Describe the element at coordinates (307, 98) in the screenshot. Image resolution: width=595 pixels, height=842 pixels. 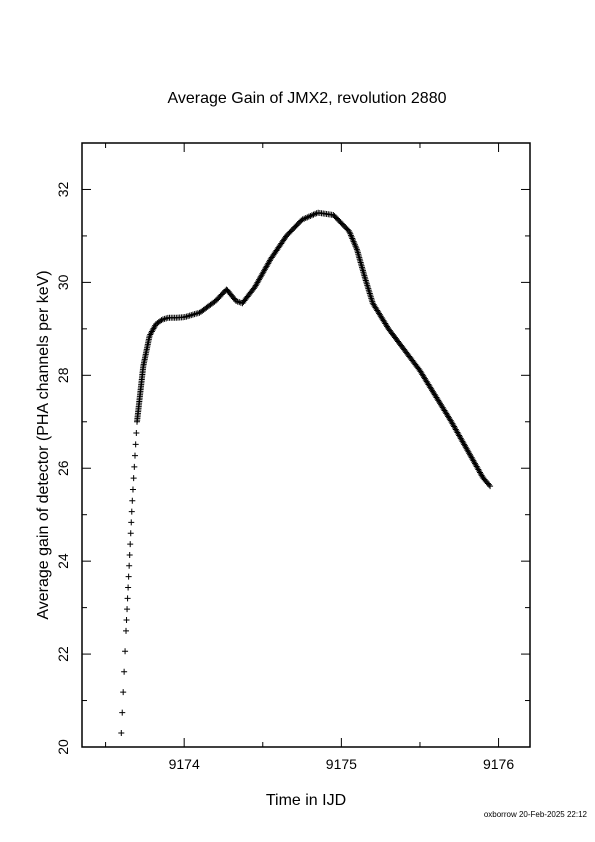
I see `chart-title: Average Gain of JMX2, revolution 2880` at that location.